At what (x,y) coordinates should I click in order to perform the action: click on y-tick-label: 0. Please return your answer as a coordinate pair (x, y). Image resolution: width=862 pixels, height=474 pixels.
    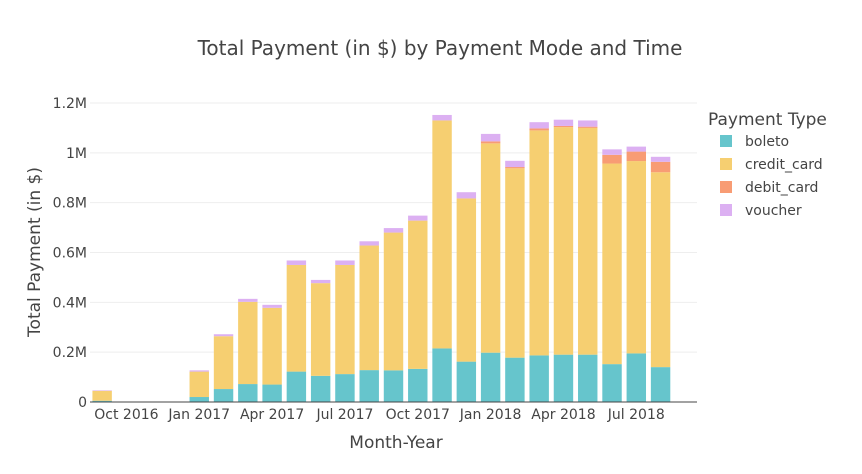
    Looking at the image, I should click on (82, 403).